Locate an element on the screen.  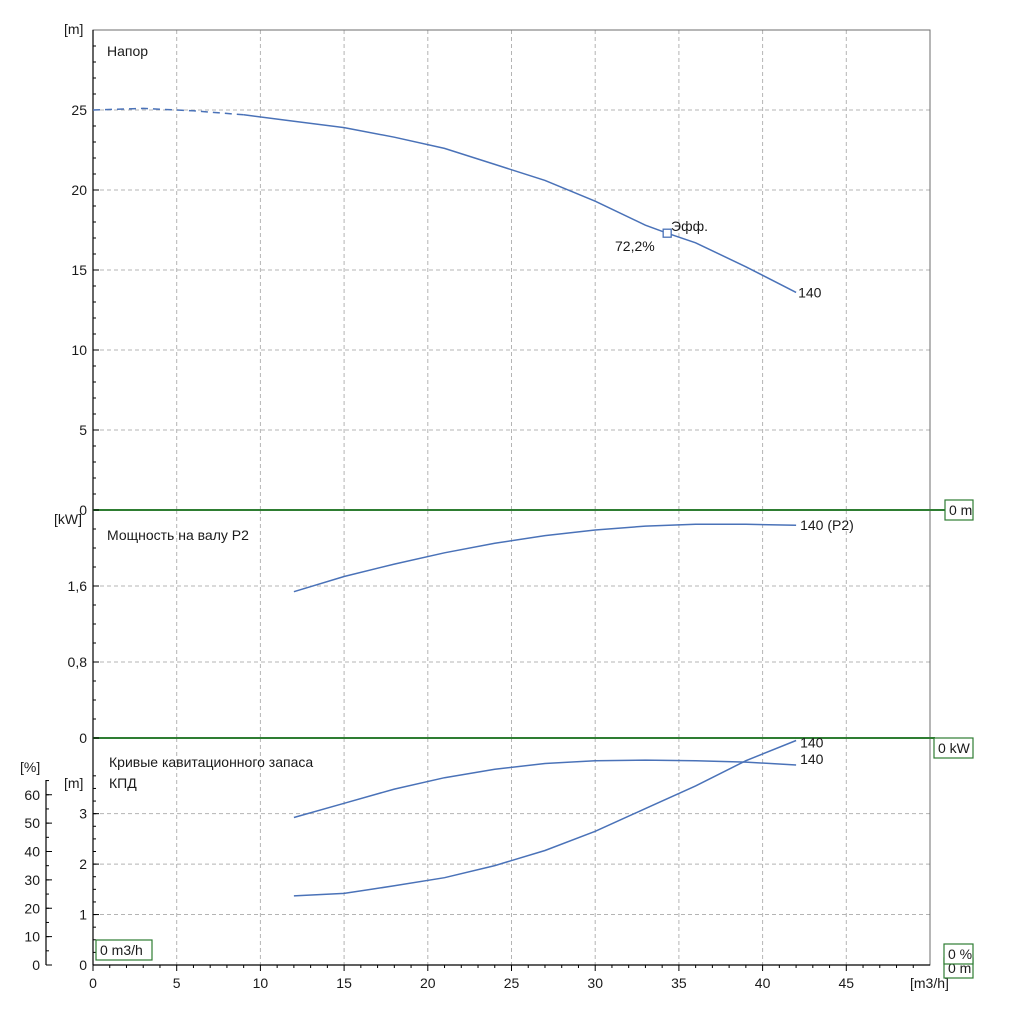
percent-y-tick-label: 10 is located at coordinates (32, 937).